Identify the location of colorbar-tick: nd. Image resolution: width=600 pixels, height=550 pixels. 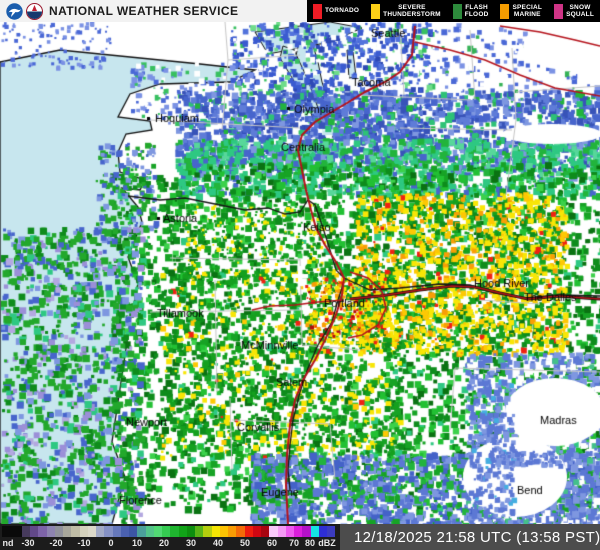
(8, 543).